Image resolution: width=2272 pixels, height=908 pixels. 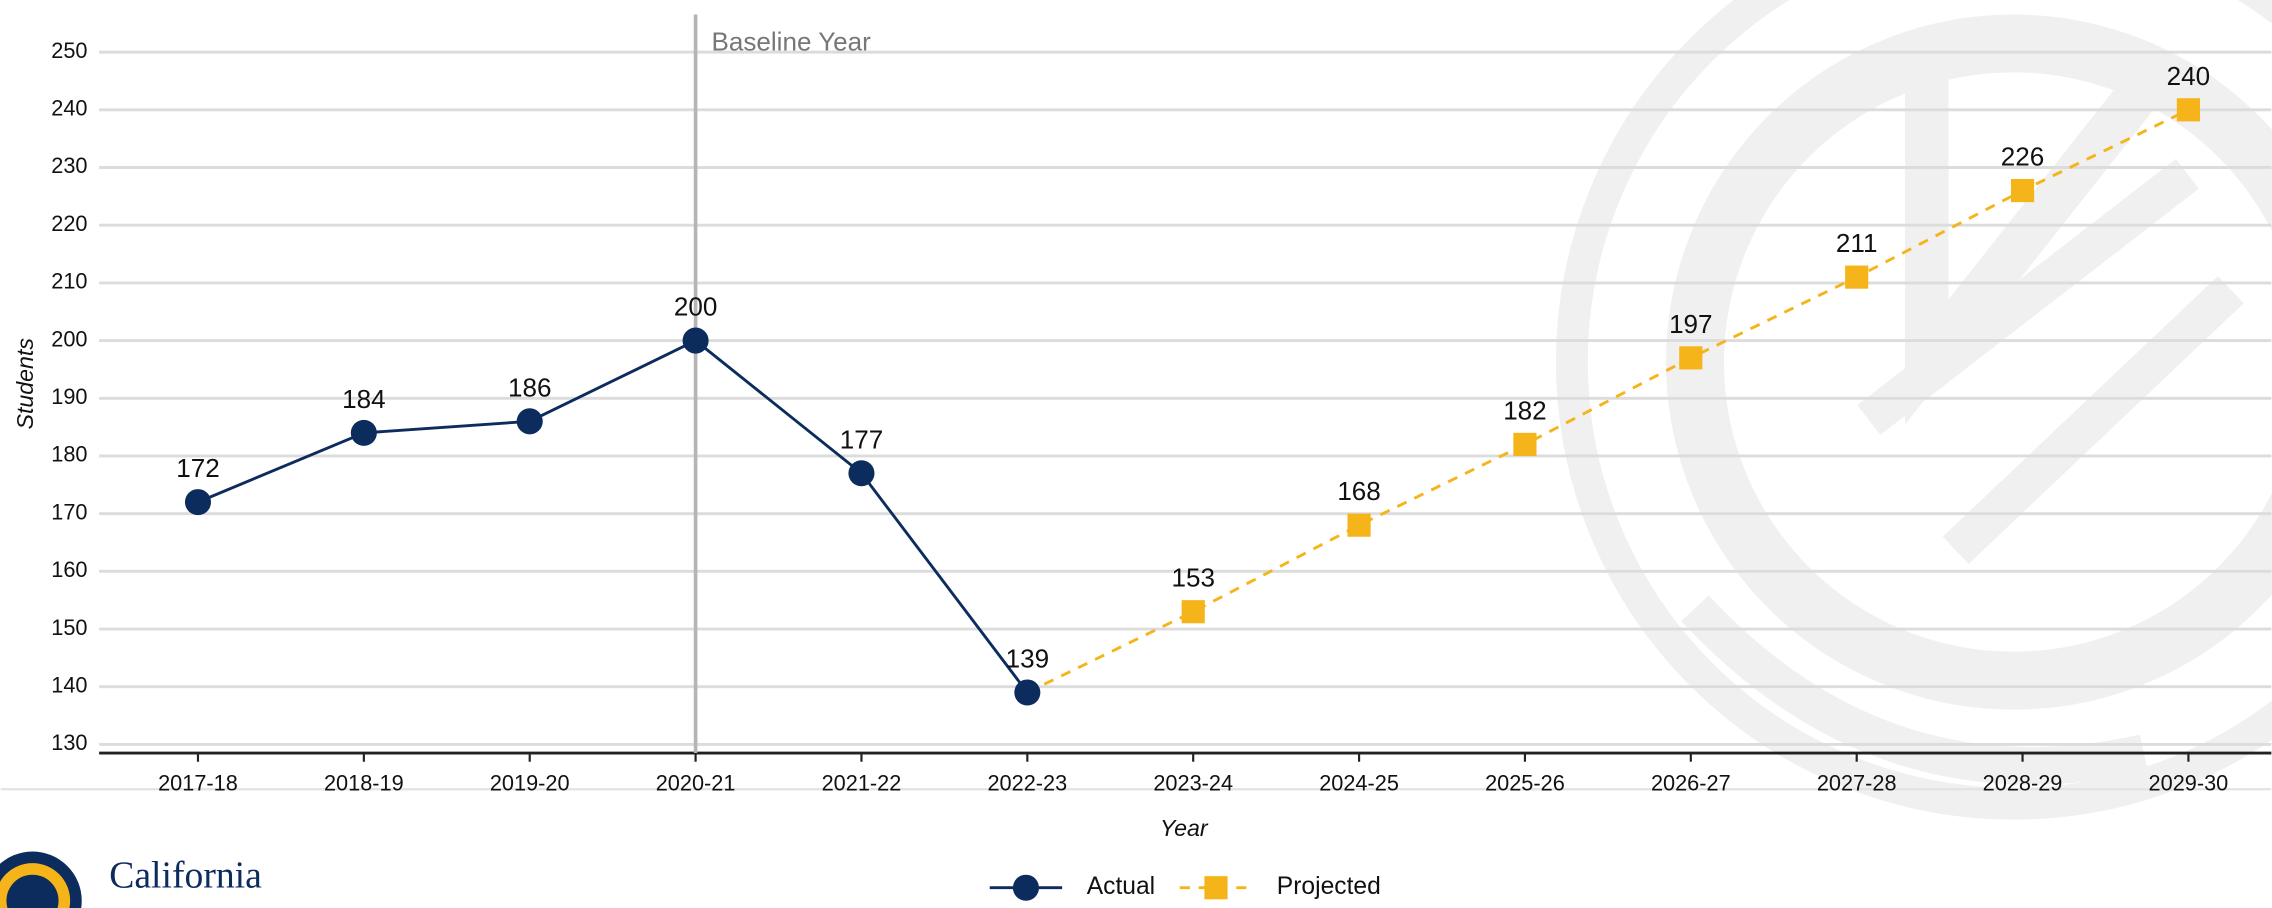 I want to click on y-tick-label: 230, so click(x=69, y=165).